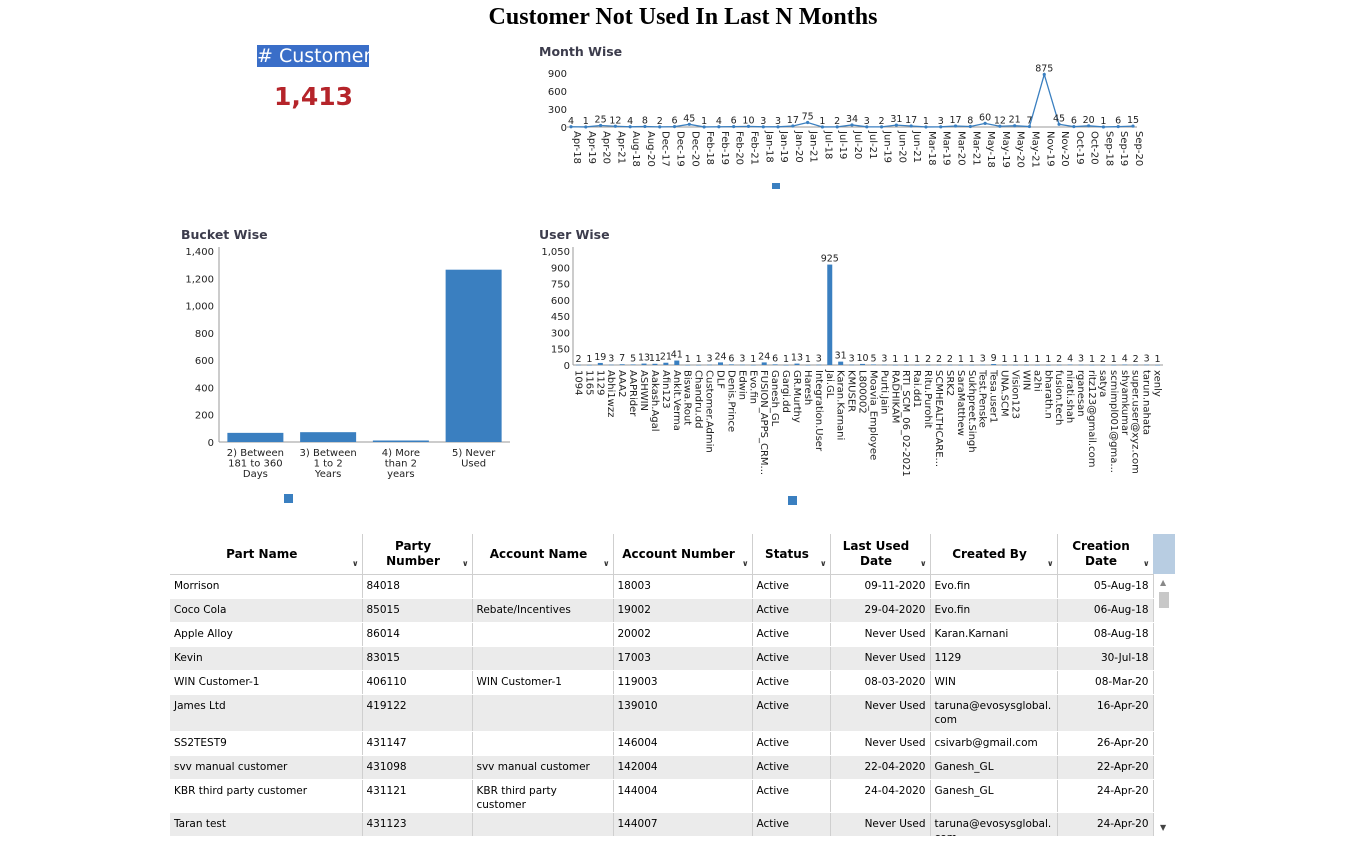 This screenshot has height=850, width=1366. Describe the element at coordinates (1059, 118) in the screenshot. I see `data-label: 45` at that location.